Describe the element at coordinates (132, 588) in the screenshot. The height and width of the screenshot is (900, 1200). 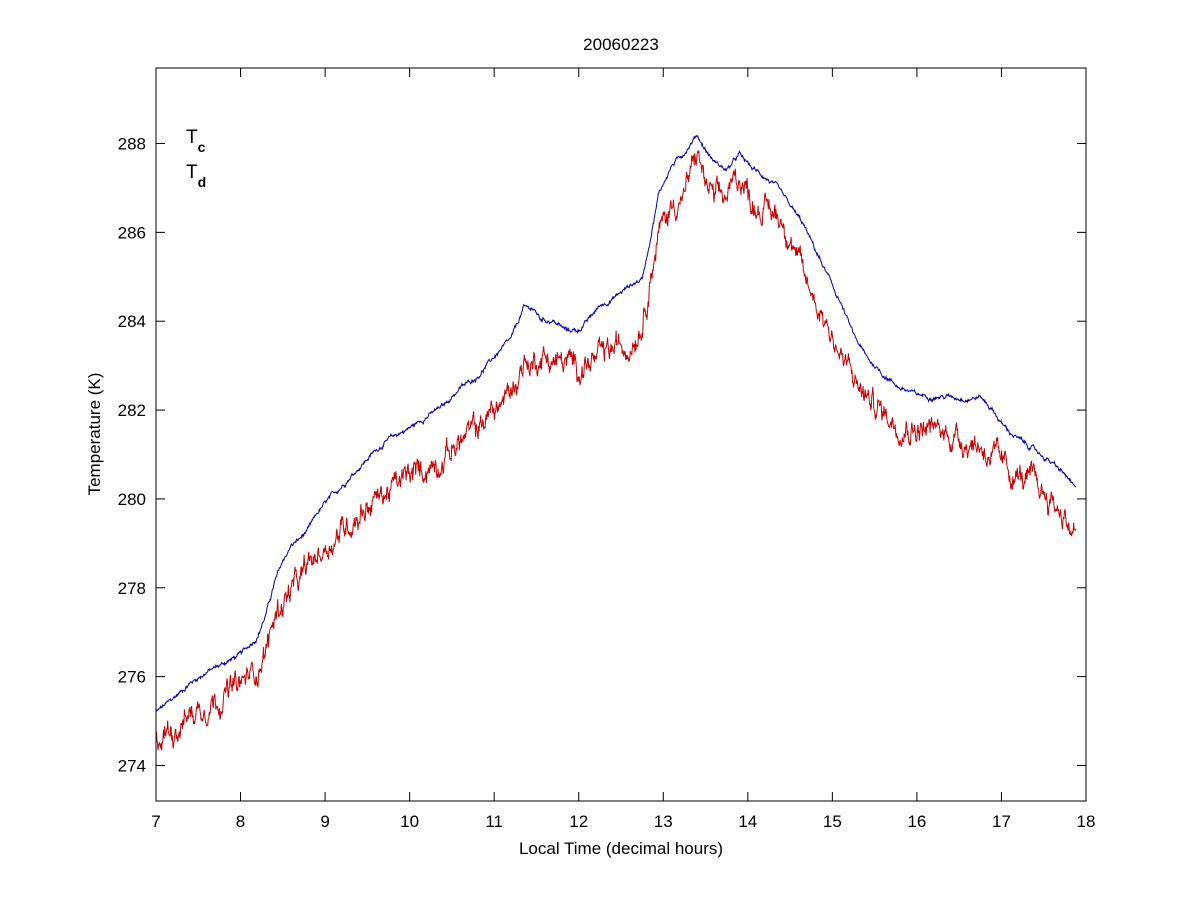
I see `y-tick-label: 278` at that location.